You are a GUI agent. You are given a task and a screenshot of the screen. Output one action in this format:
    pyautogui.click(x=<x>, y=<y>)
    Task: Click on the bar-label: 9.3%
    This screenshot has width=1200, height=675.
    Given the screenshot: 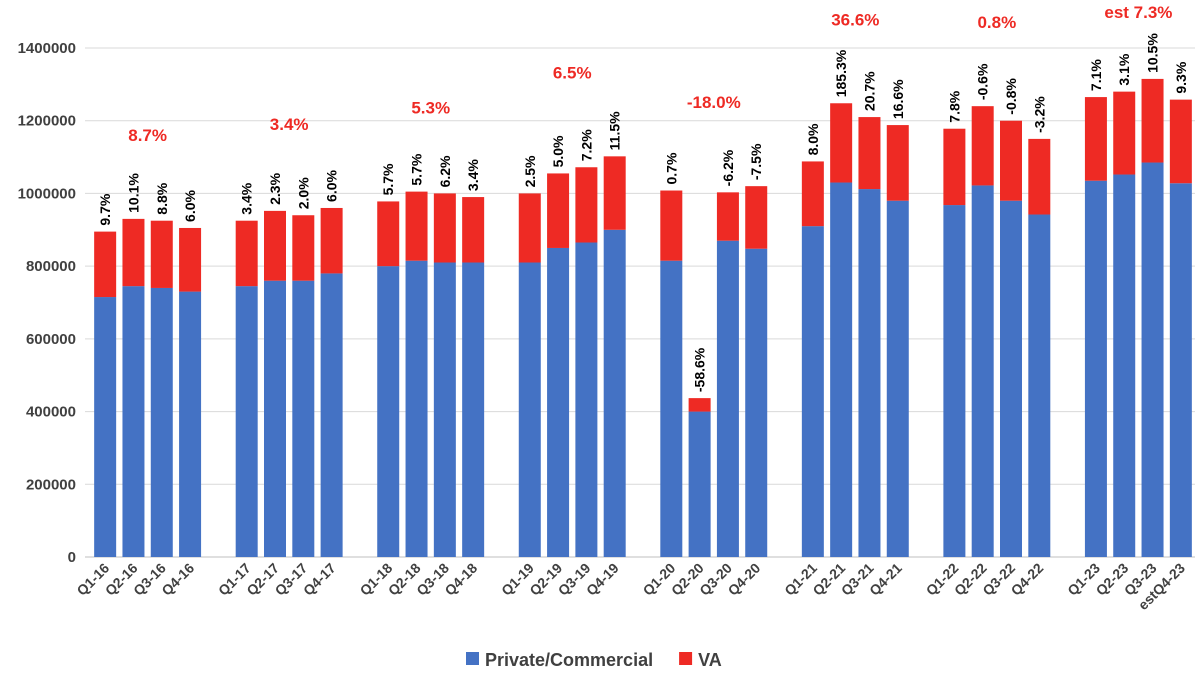 What is the action you would take?
    pyautogui.click(x=1181, y=77)
    